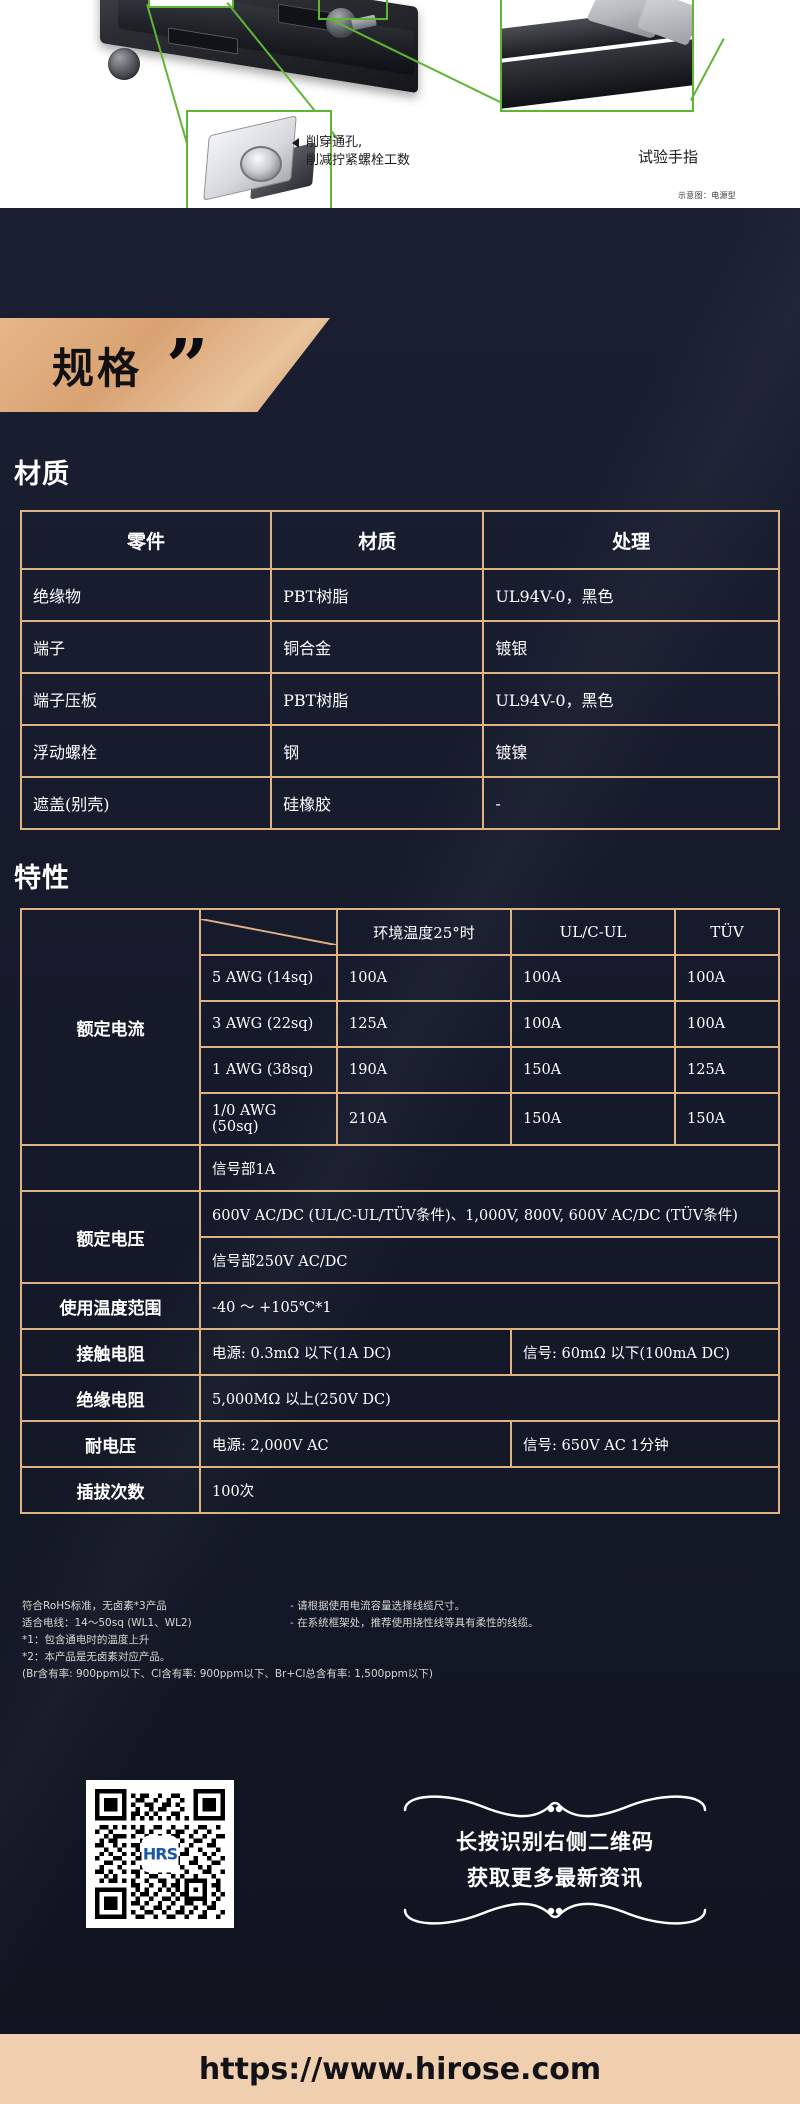 This screenshot has height=2104, width=800. I want to click on note-rohs: 符合RoHS标准，无卤素*3产品, so click(94, 1606).